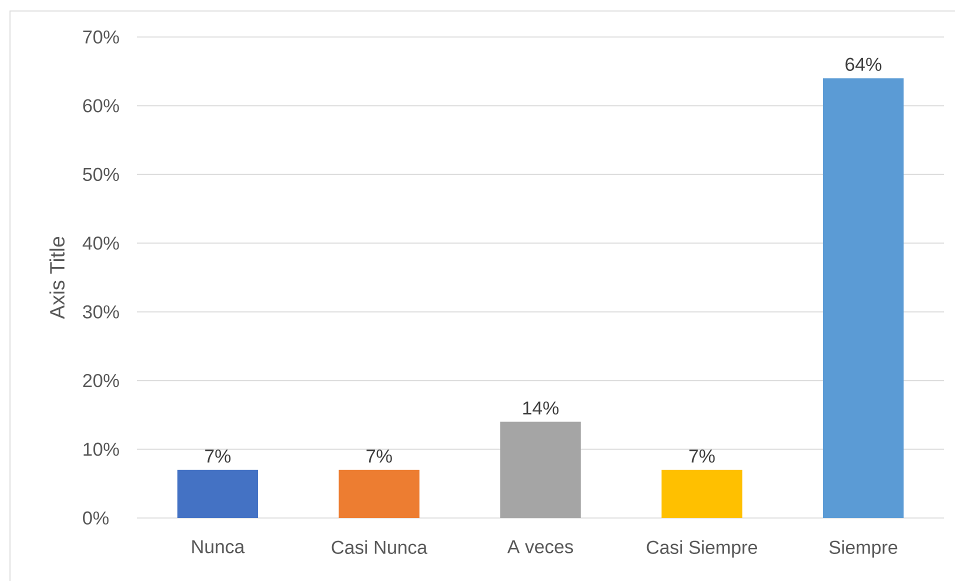 The width and height of the screenshot is (955, 581). Describe the element at coordinates (100, 311) in the screenshot. I see `y-tick-label: 30%` at that location.